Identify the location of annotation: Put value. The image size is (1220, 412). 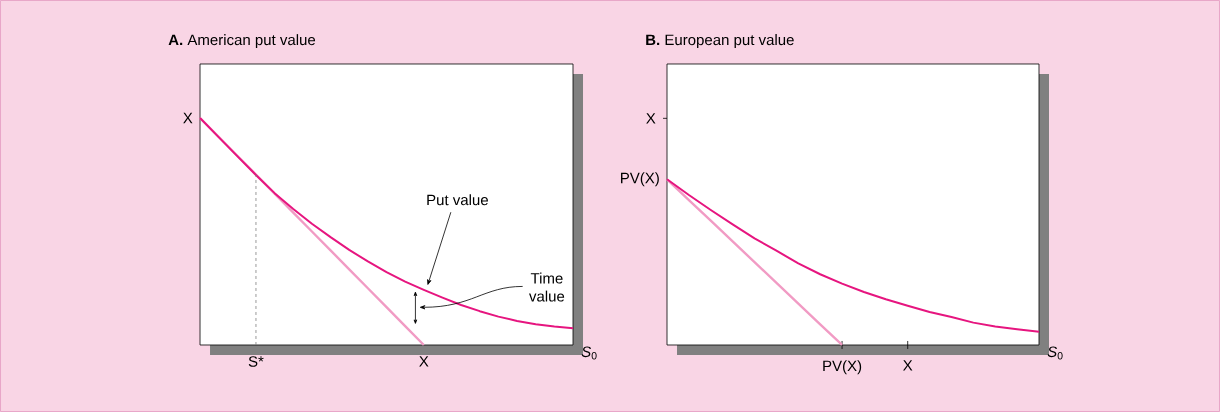
(457, 200).